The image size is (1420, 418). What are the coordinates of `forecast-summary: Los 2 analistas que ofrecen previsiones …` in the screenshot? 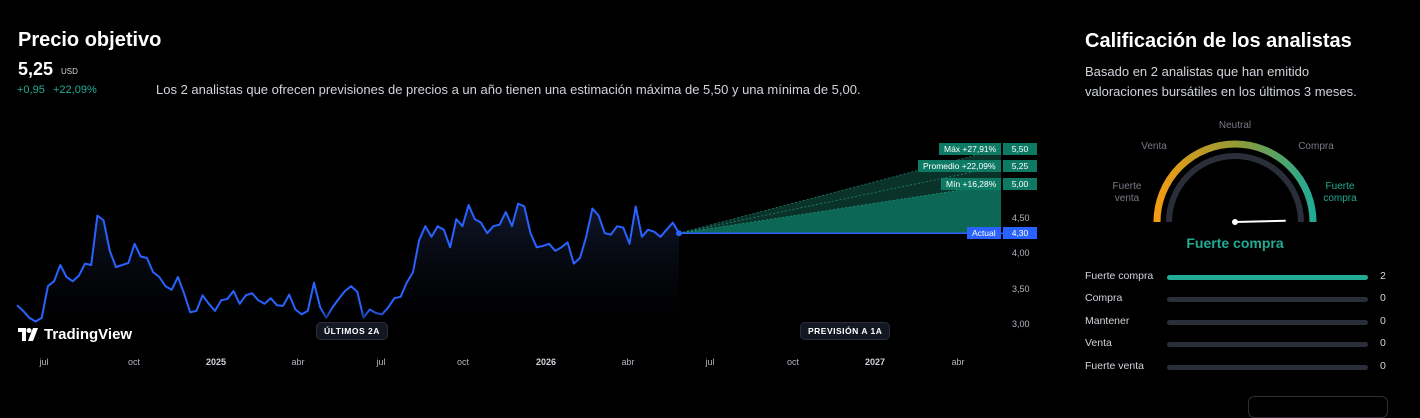 It's located at (508, 89).